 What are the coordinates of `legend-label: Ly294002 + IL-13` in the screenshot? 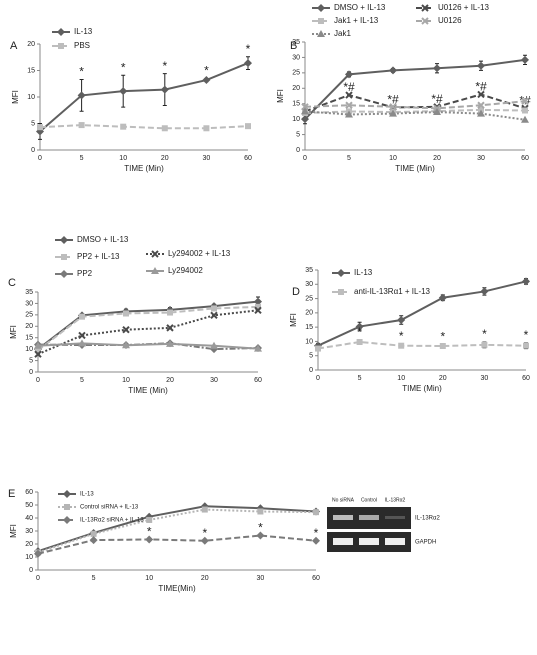 It's located at (199, 253).